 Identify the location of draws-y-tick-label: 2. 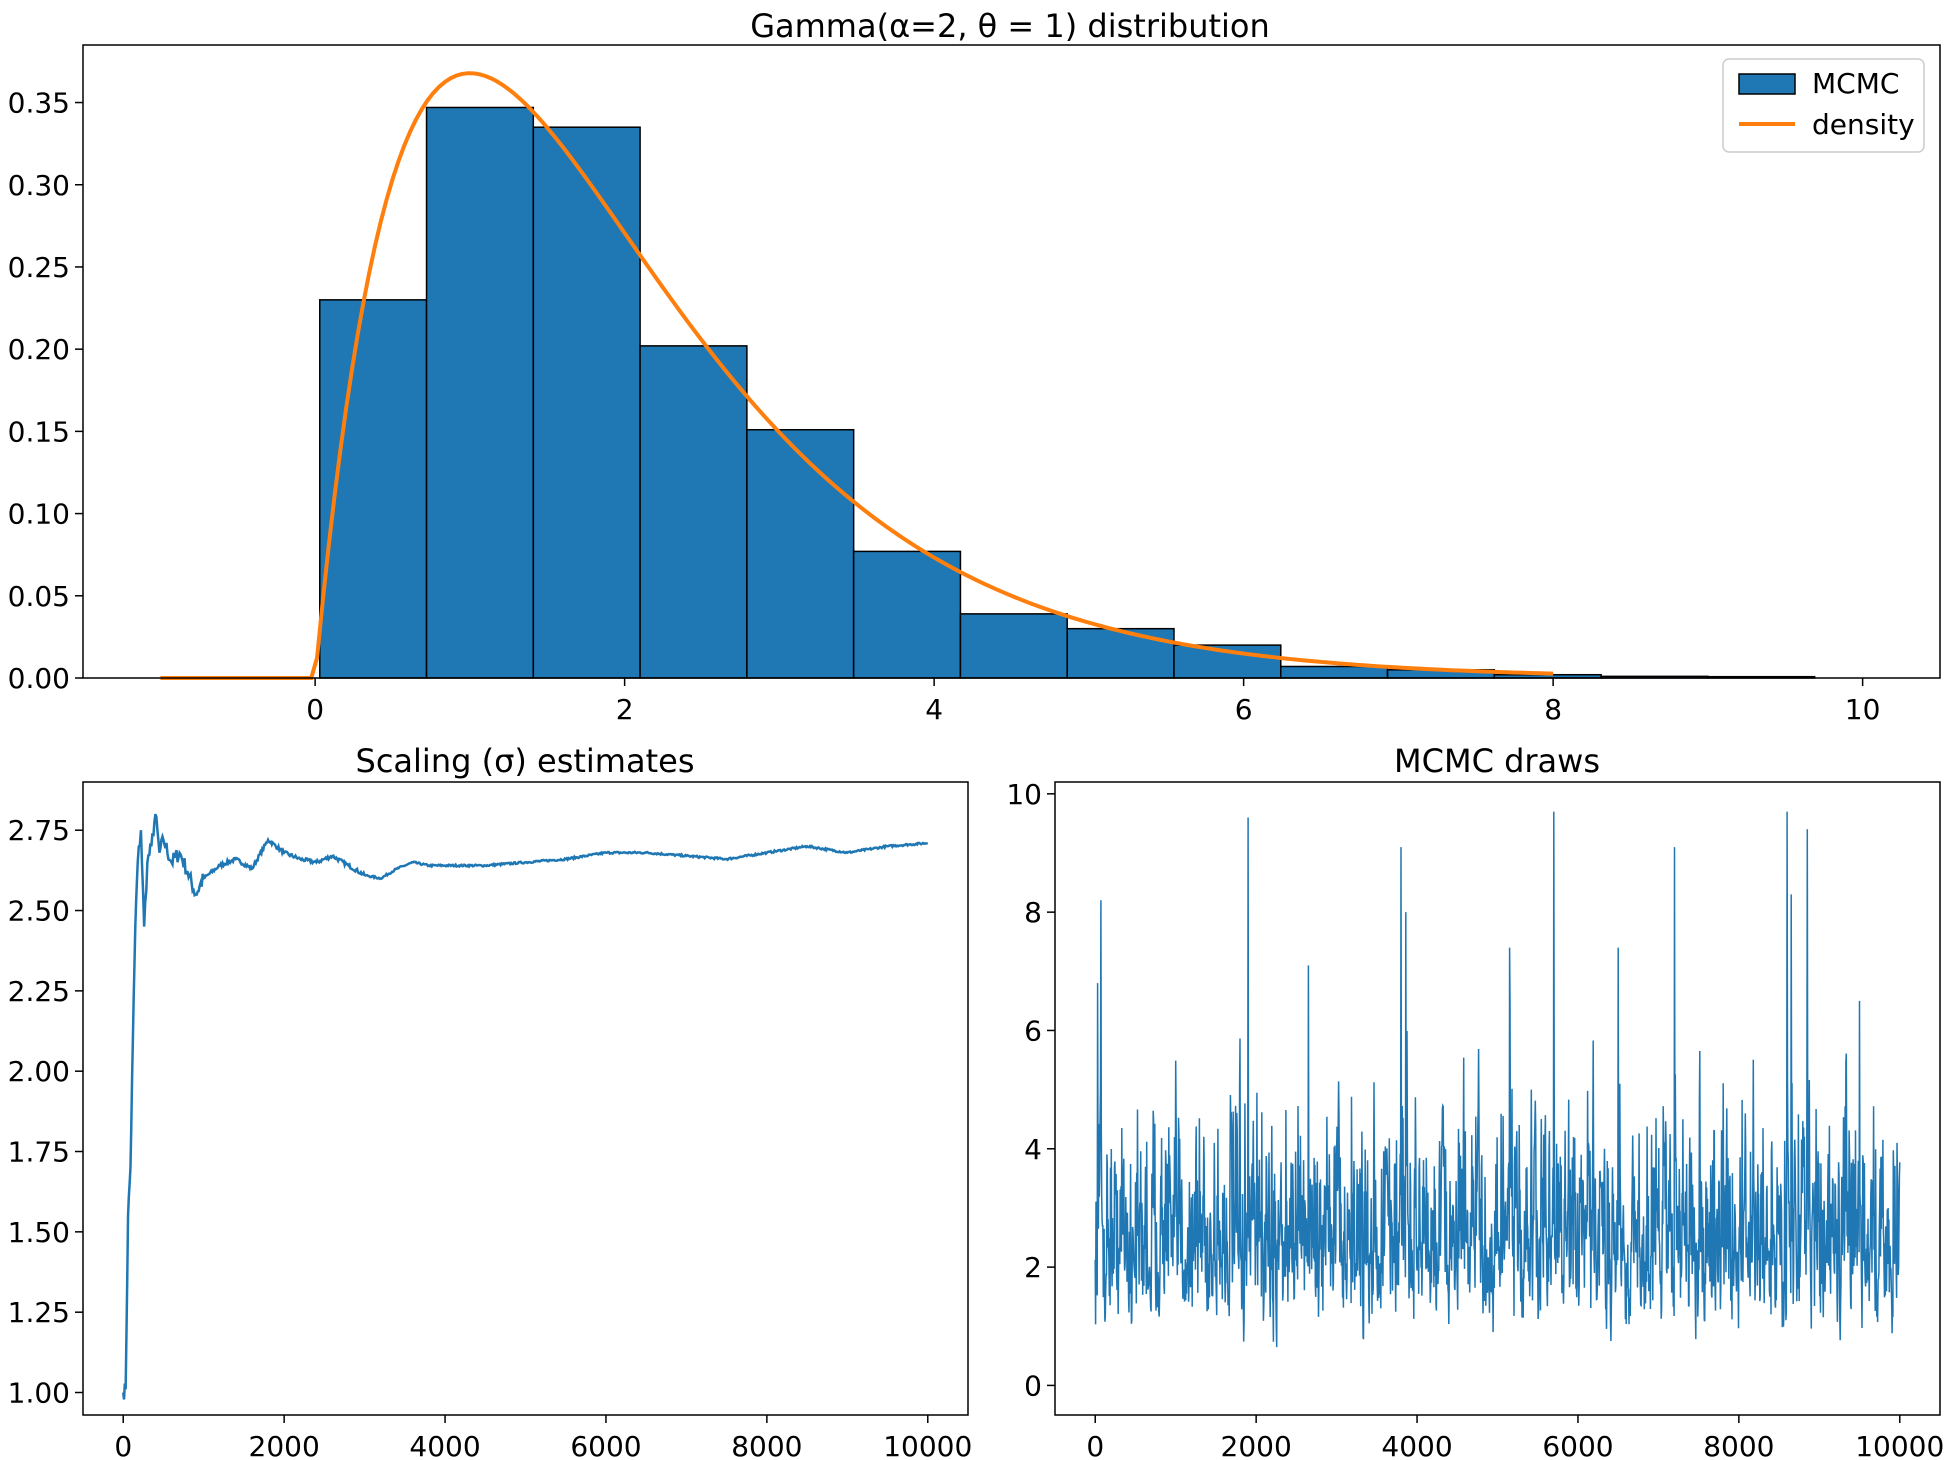
(1033, 1267).